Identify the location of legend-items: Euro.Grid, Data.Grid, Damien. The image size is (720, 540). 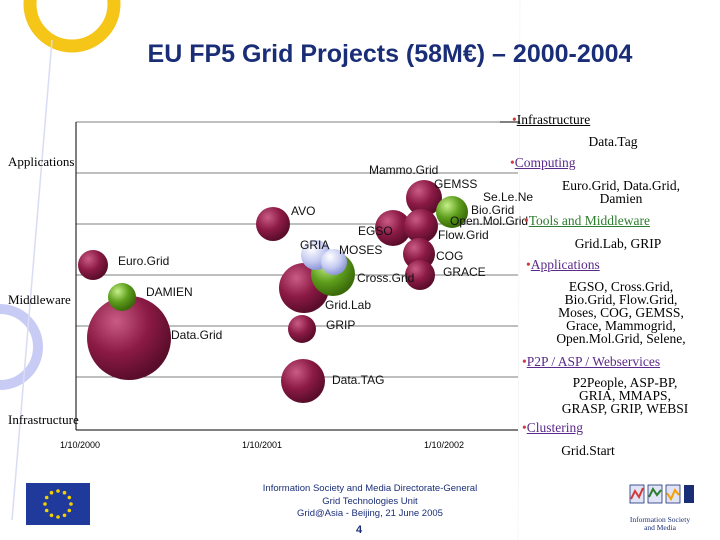
(621, 192).